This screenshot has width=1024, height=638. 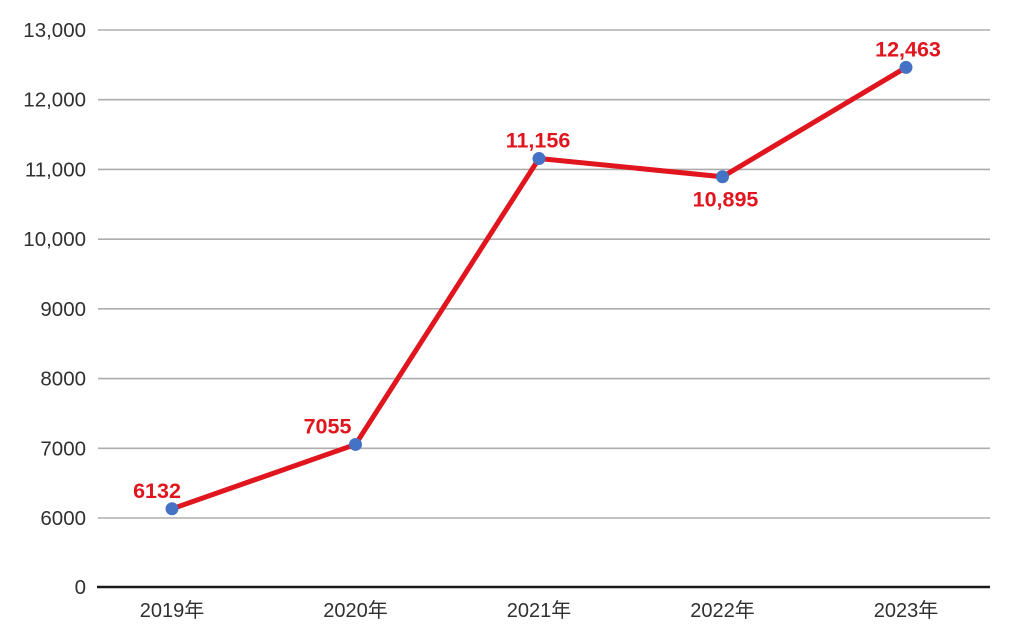 What do you see at coordinates (63, 309) in the screenshot?
I see `y-tick-label: 9000` at bounding box center [63, 309].